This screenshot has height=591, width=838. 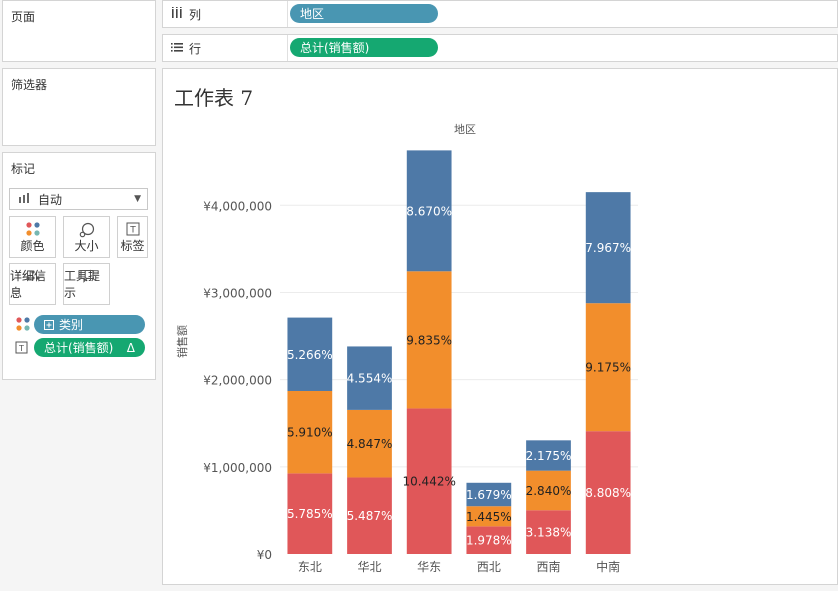 I want to click on data-label: 2.175%, so click(x=549, y=456).